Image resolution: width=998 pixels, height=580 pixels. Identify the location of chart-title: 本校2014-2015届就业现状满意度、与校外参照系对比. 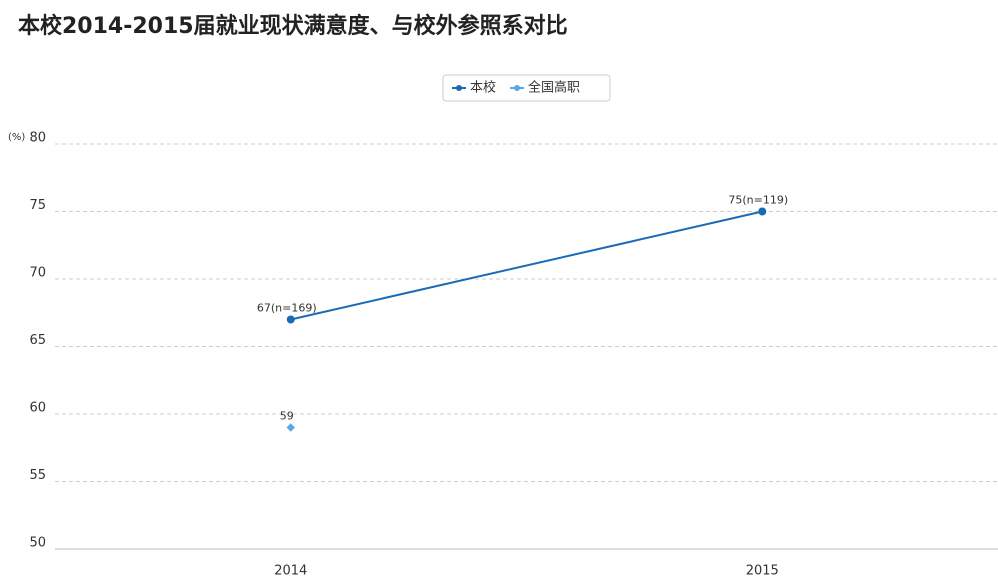
(293, 26).